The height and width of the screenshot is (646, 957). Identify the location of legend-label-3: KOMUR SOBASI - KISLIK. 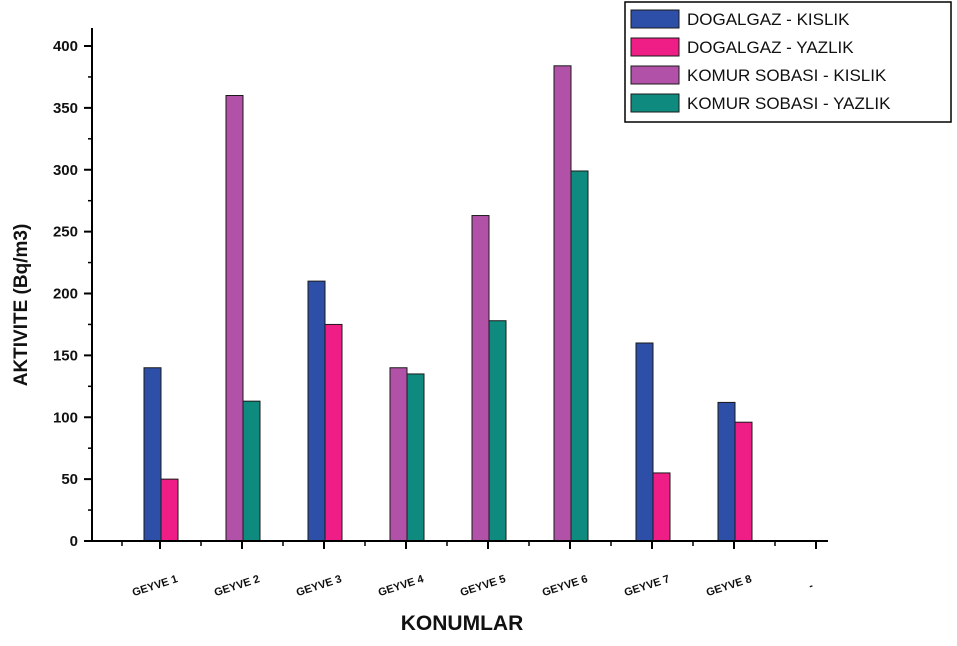
(787, 75).